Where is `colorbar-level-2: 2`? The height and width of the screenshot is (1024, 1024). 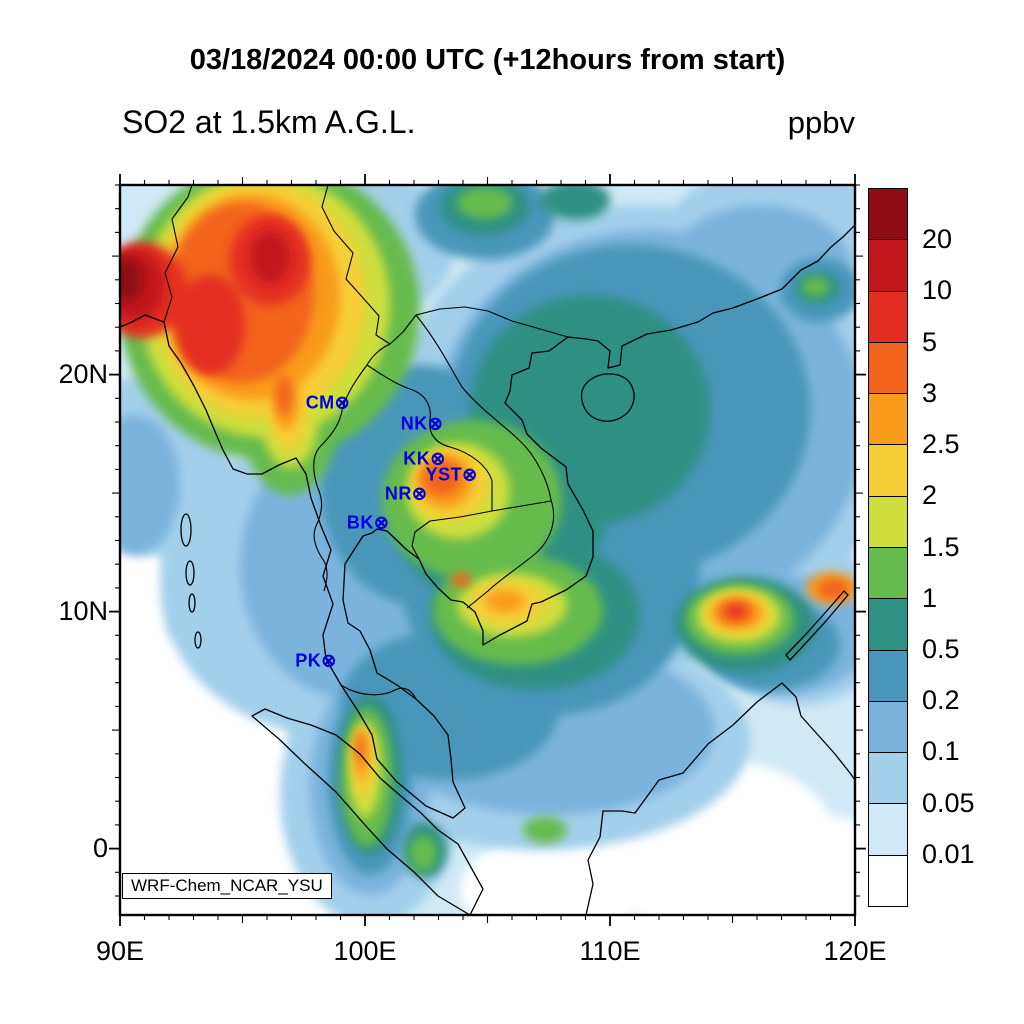
colorbar-level-2: 2 is located at coordinates (930, 495).